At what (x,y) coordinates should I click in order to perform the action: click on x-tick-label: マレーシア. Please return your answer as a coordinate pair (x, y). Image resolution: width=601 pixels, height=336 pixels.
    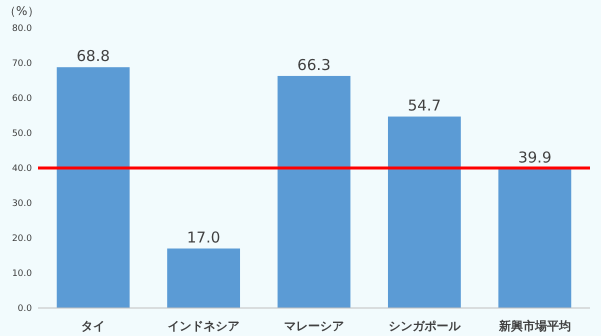
    Looking at the image, I should click on (314, 326).